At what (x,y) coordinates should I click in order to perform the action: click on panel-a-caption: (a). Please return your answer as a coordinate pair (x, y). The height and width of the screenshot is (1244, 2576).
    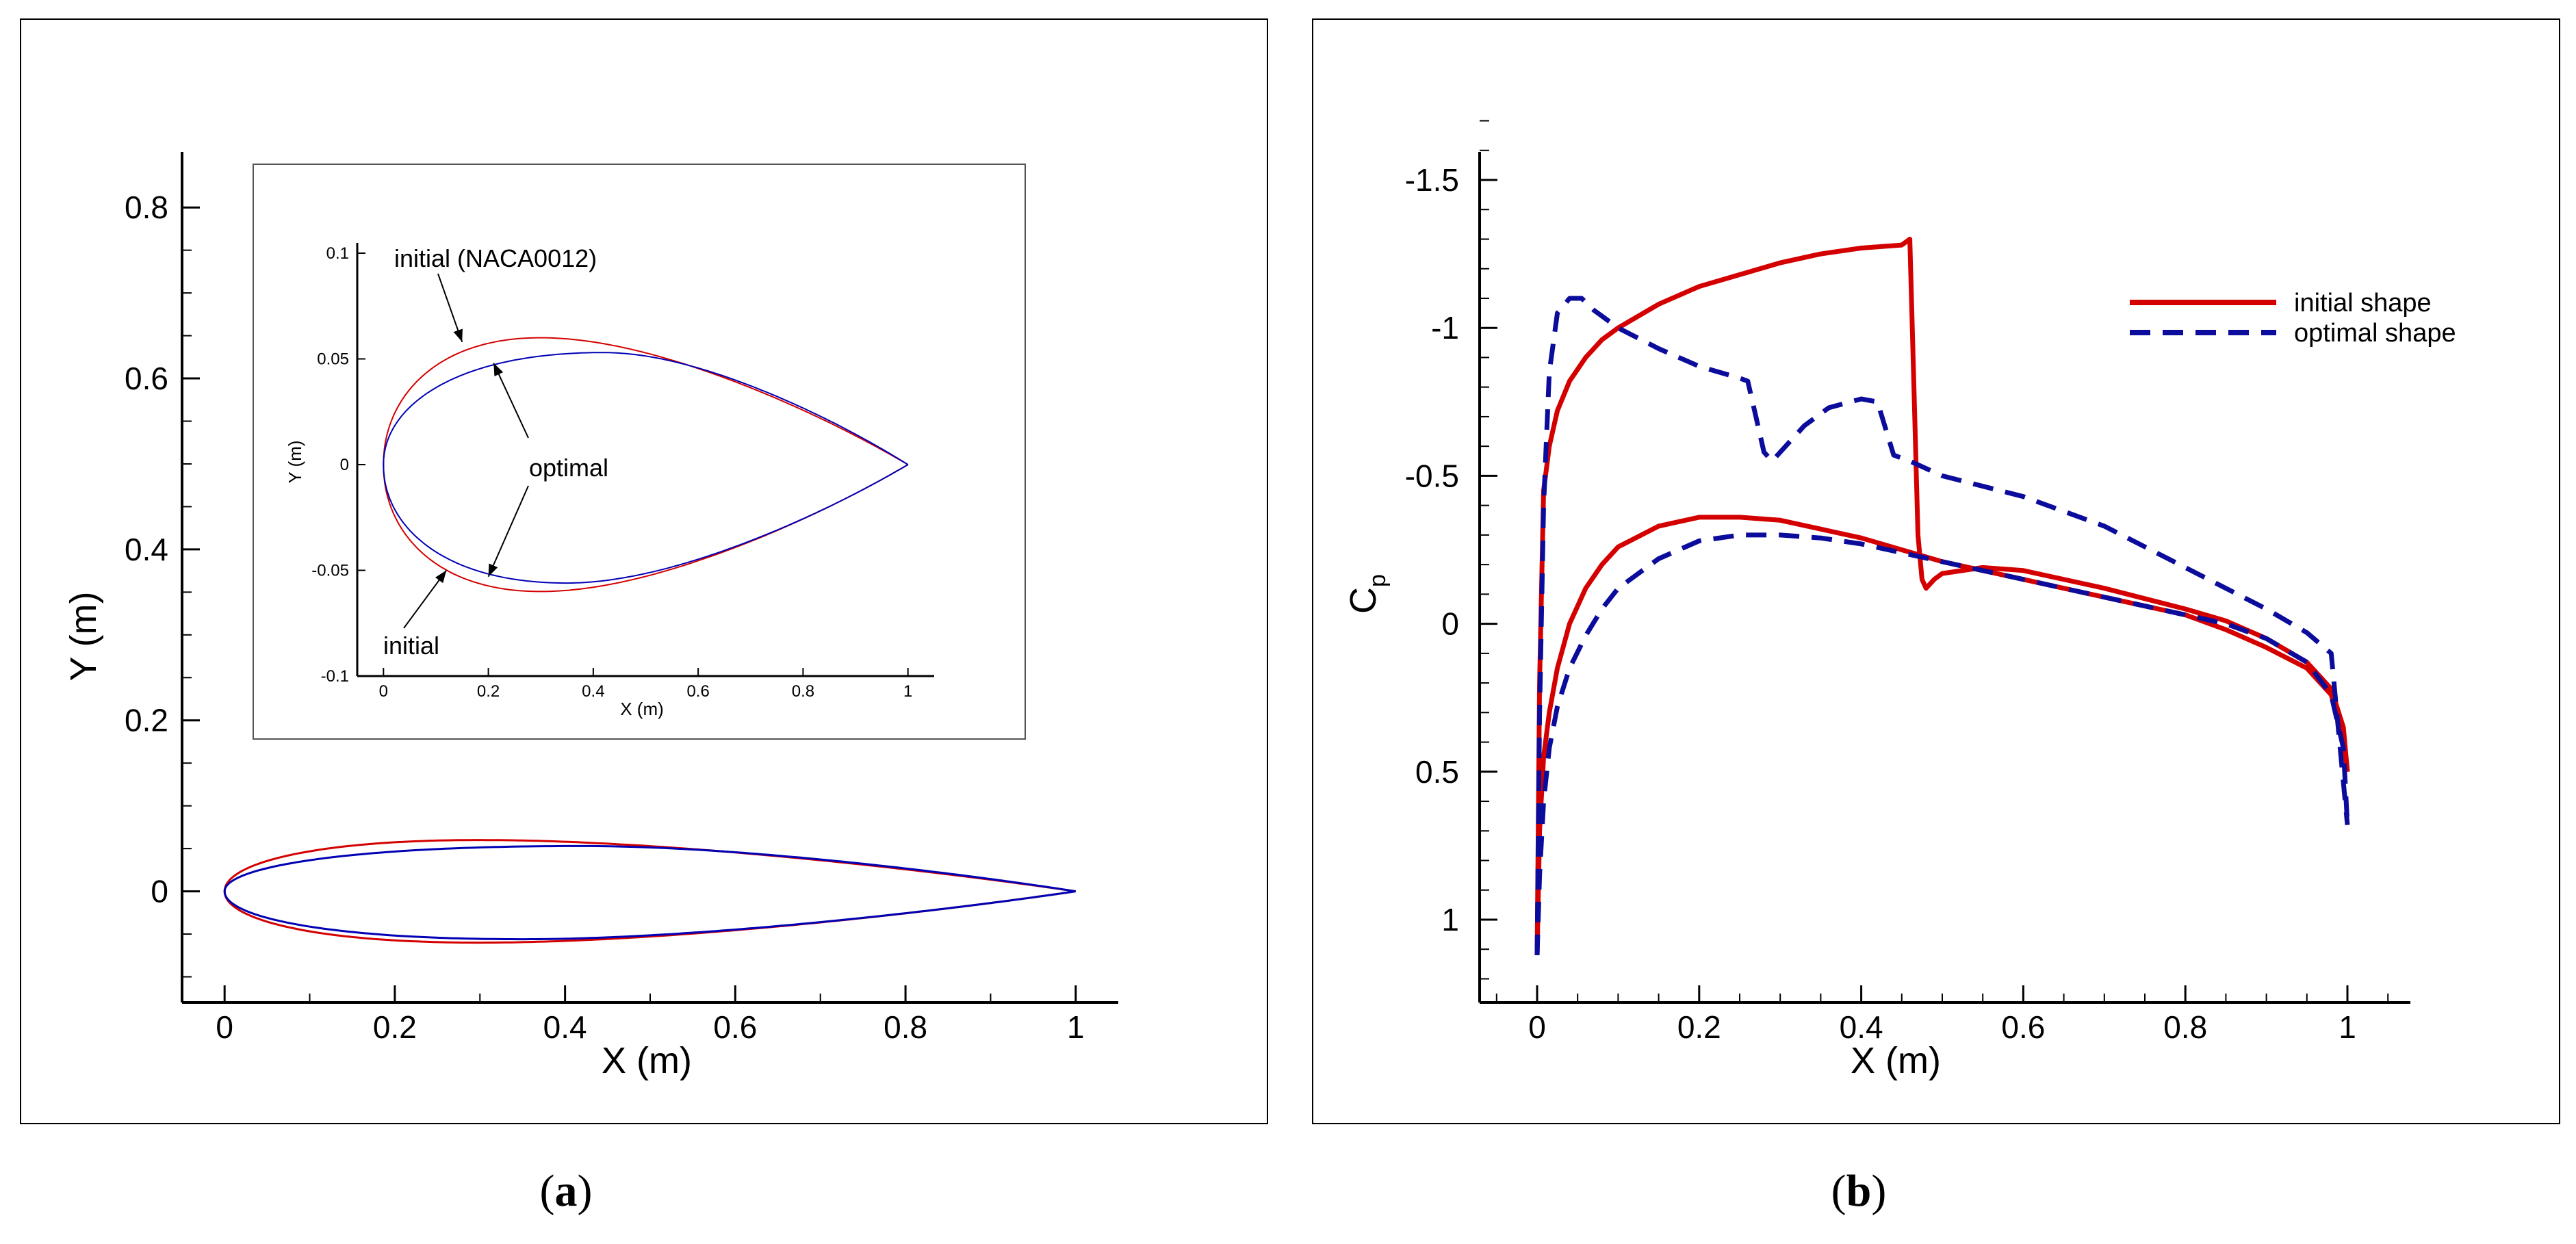
    Looking at the image, I should click on (566, 1191).